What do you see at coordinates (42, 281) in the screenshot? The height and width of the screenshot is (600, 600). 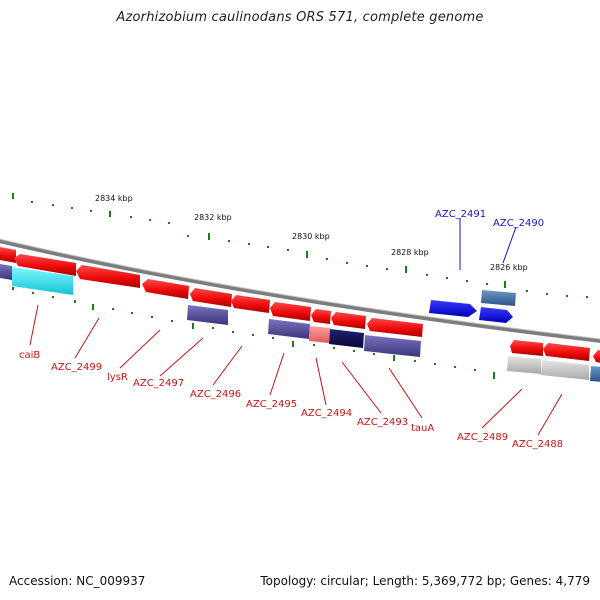 I see `cog-bar-caib` at bounding box center [42, 281].